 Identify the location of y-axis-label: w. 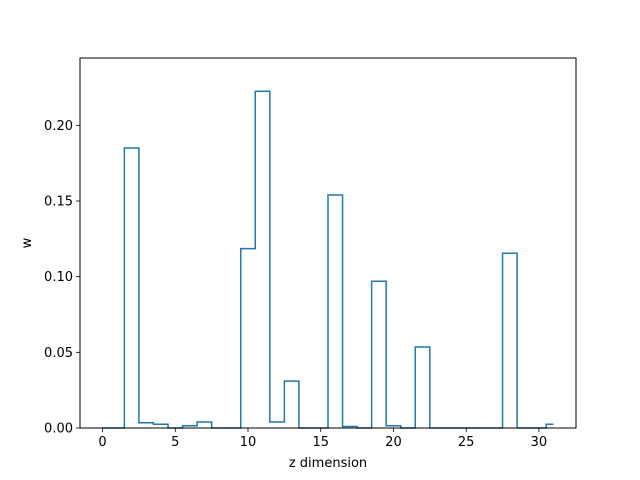
(27, 242).